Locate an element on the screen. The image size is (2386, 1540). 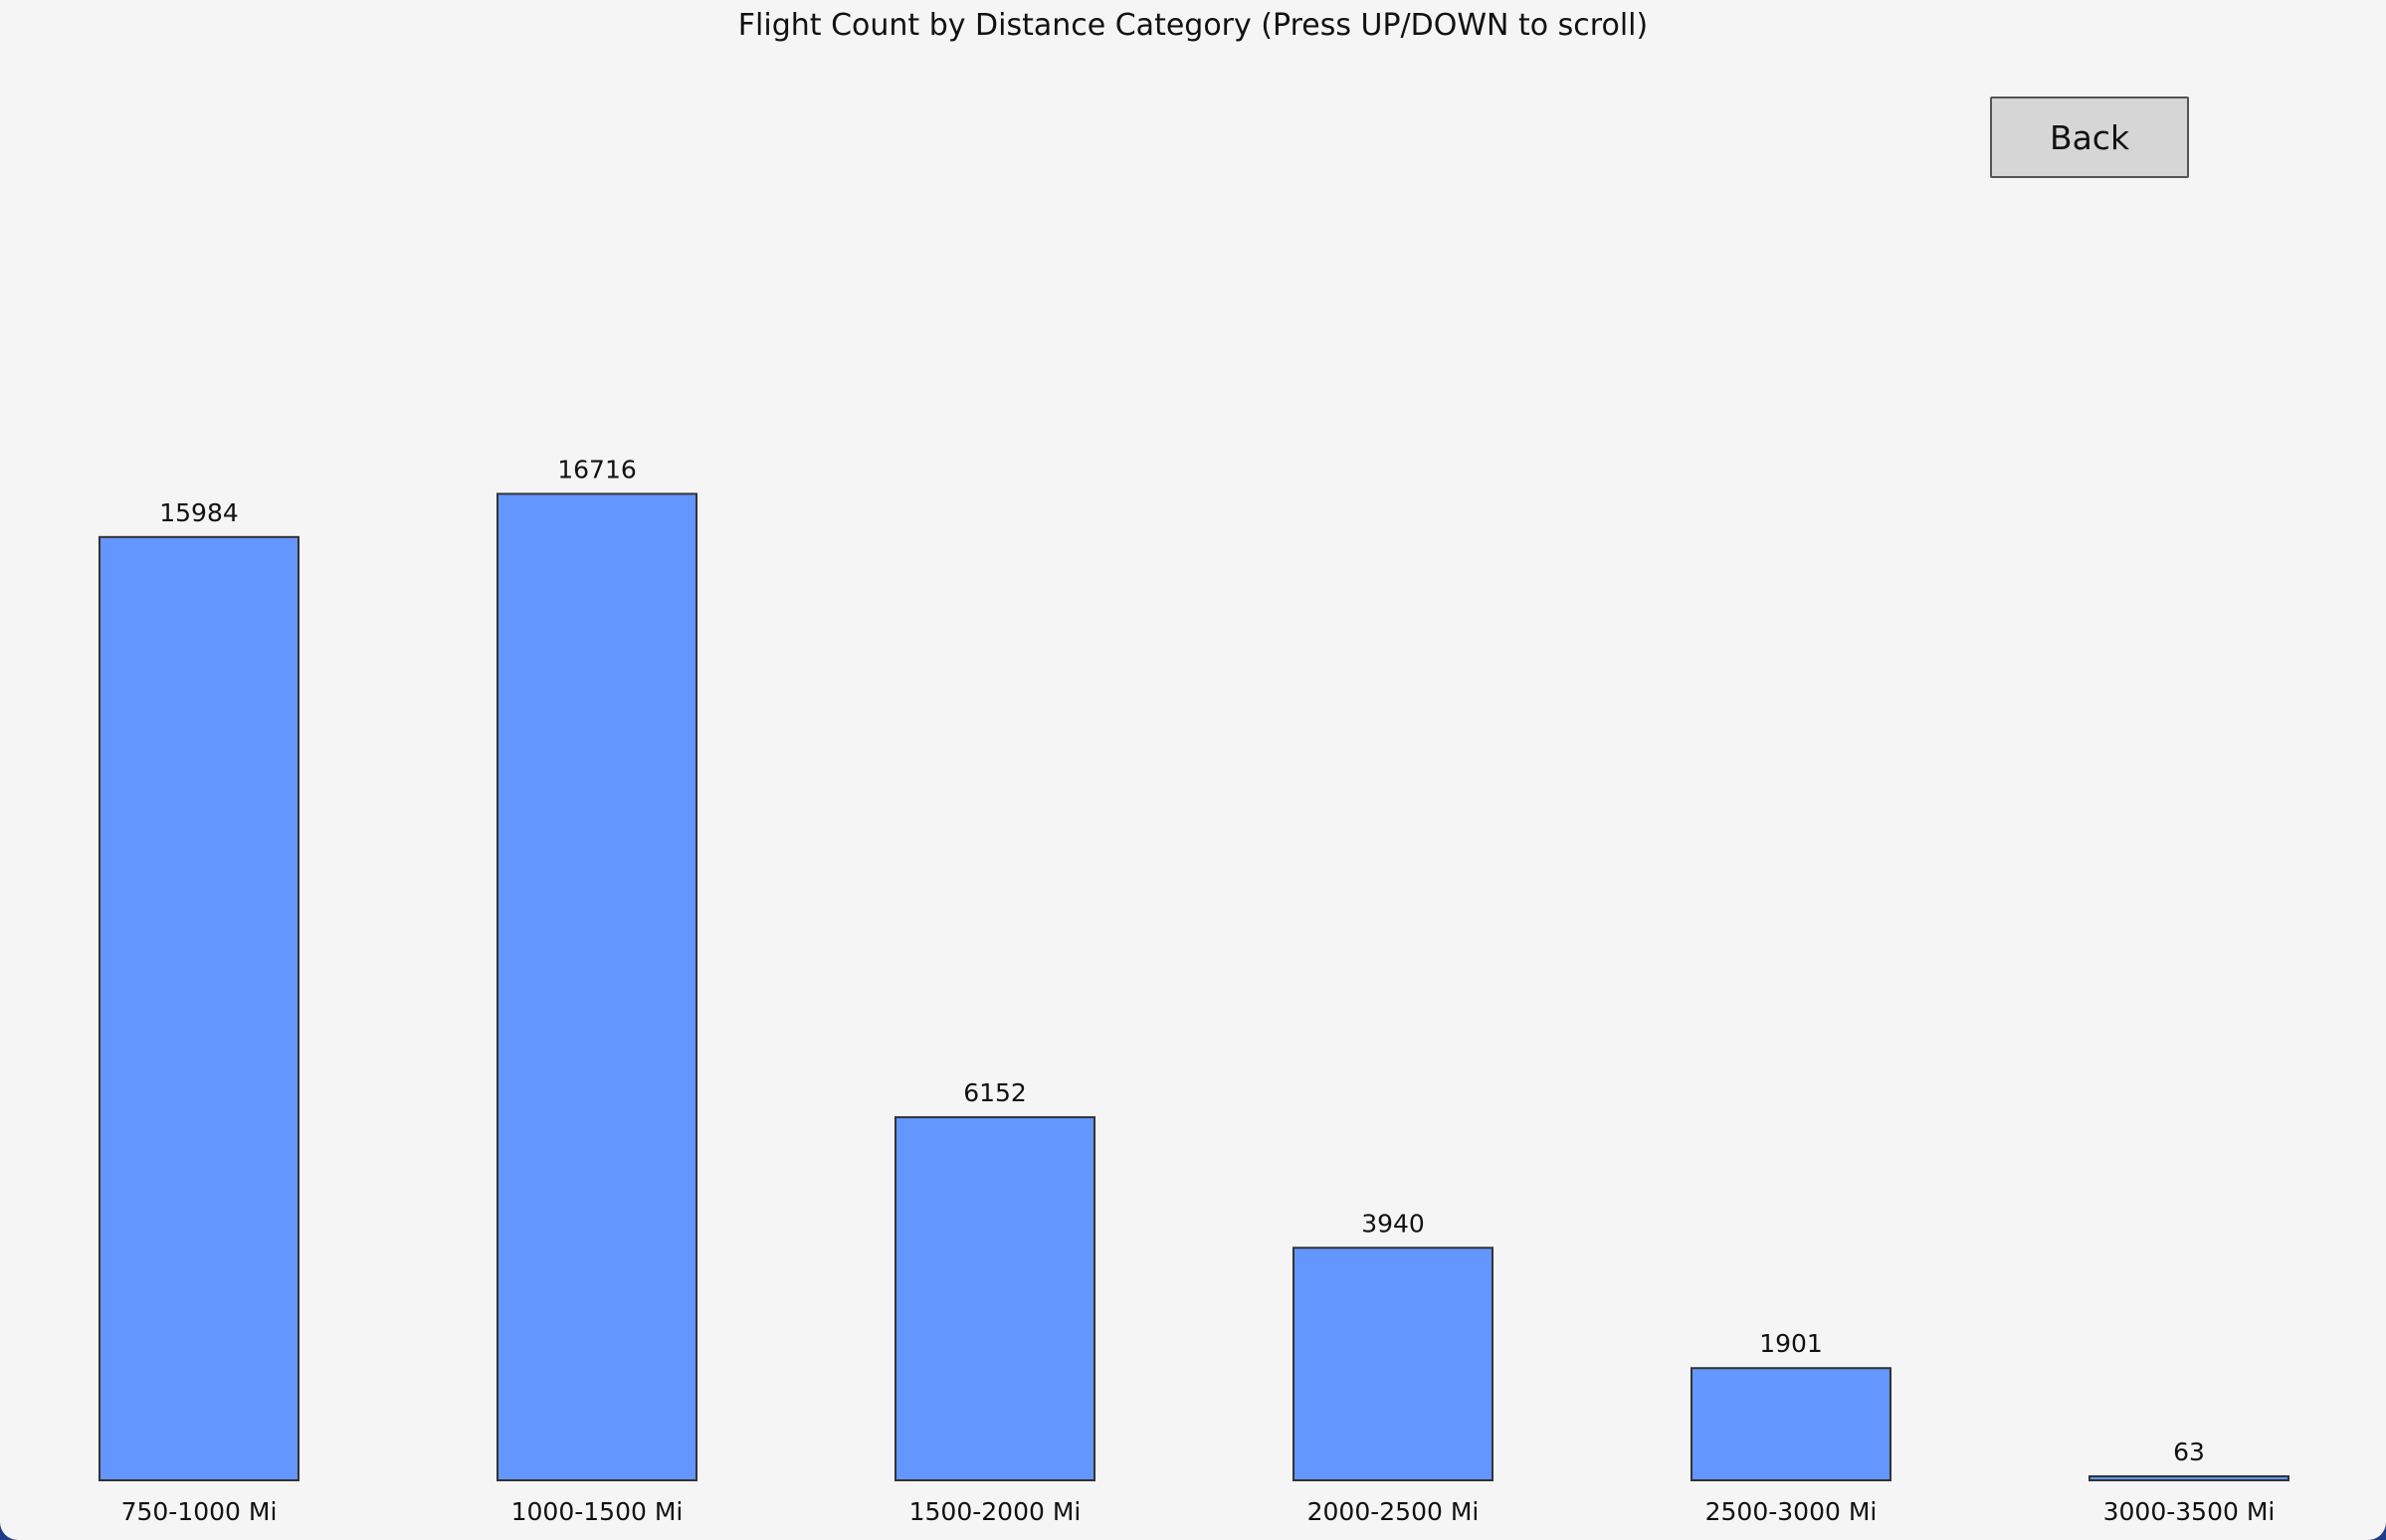
back-button: Back is located at coordinates (2089, 137).